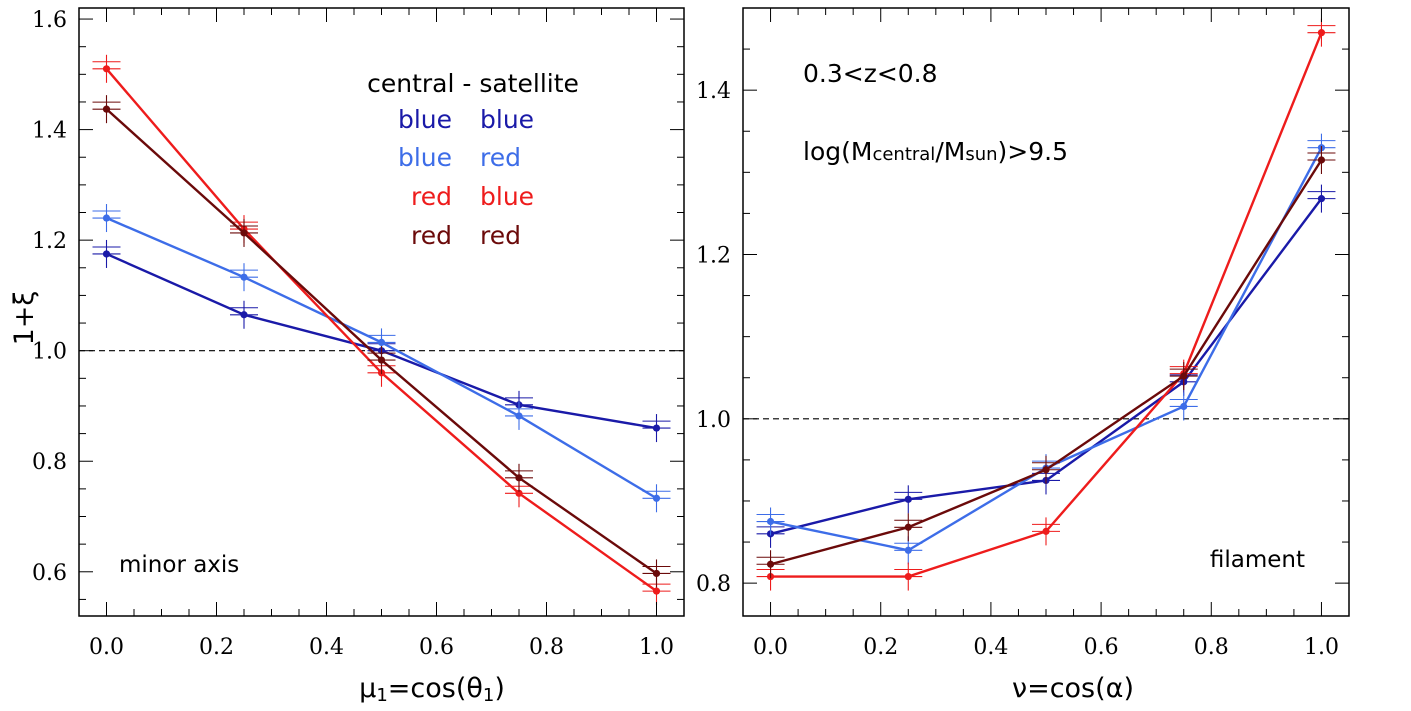  Describe the element at coordinates (326, 647) in the screenshot. I see `left-xtick-label: 0.4` at that location.